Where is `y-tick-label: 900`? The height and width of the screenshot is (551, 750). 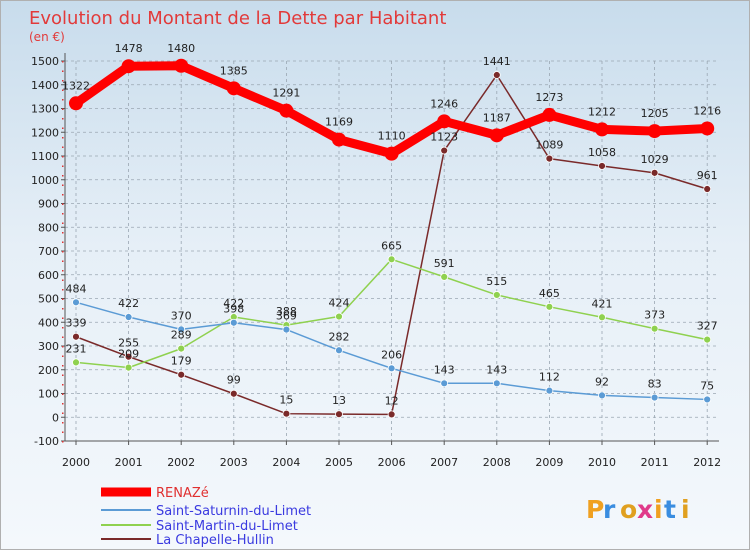 y-tick-label: 900 is located at coordinates (48, 204).